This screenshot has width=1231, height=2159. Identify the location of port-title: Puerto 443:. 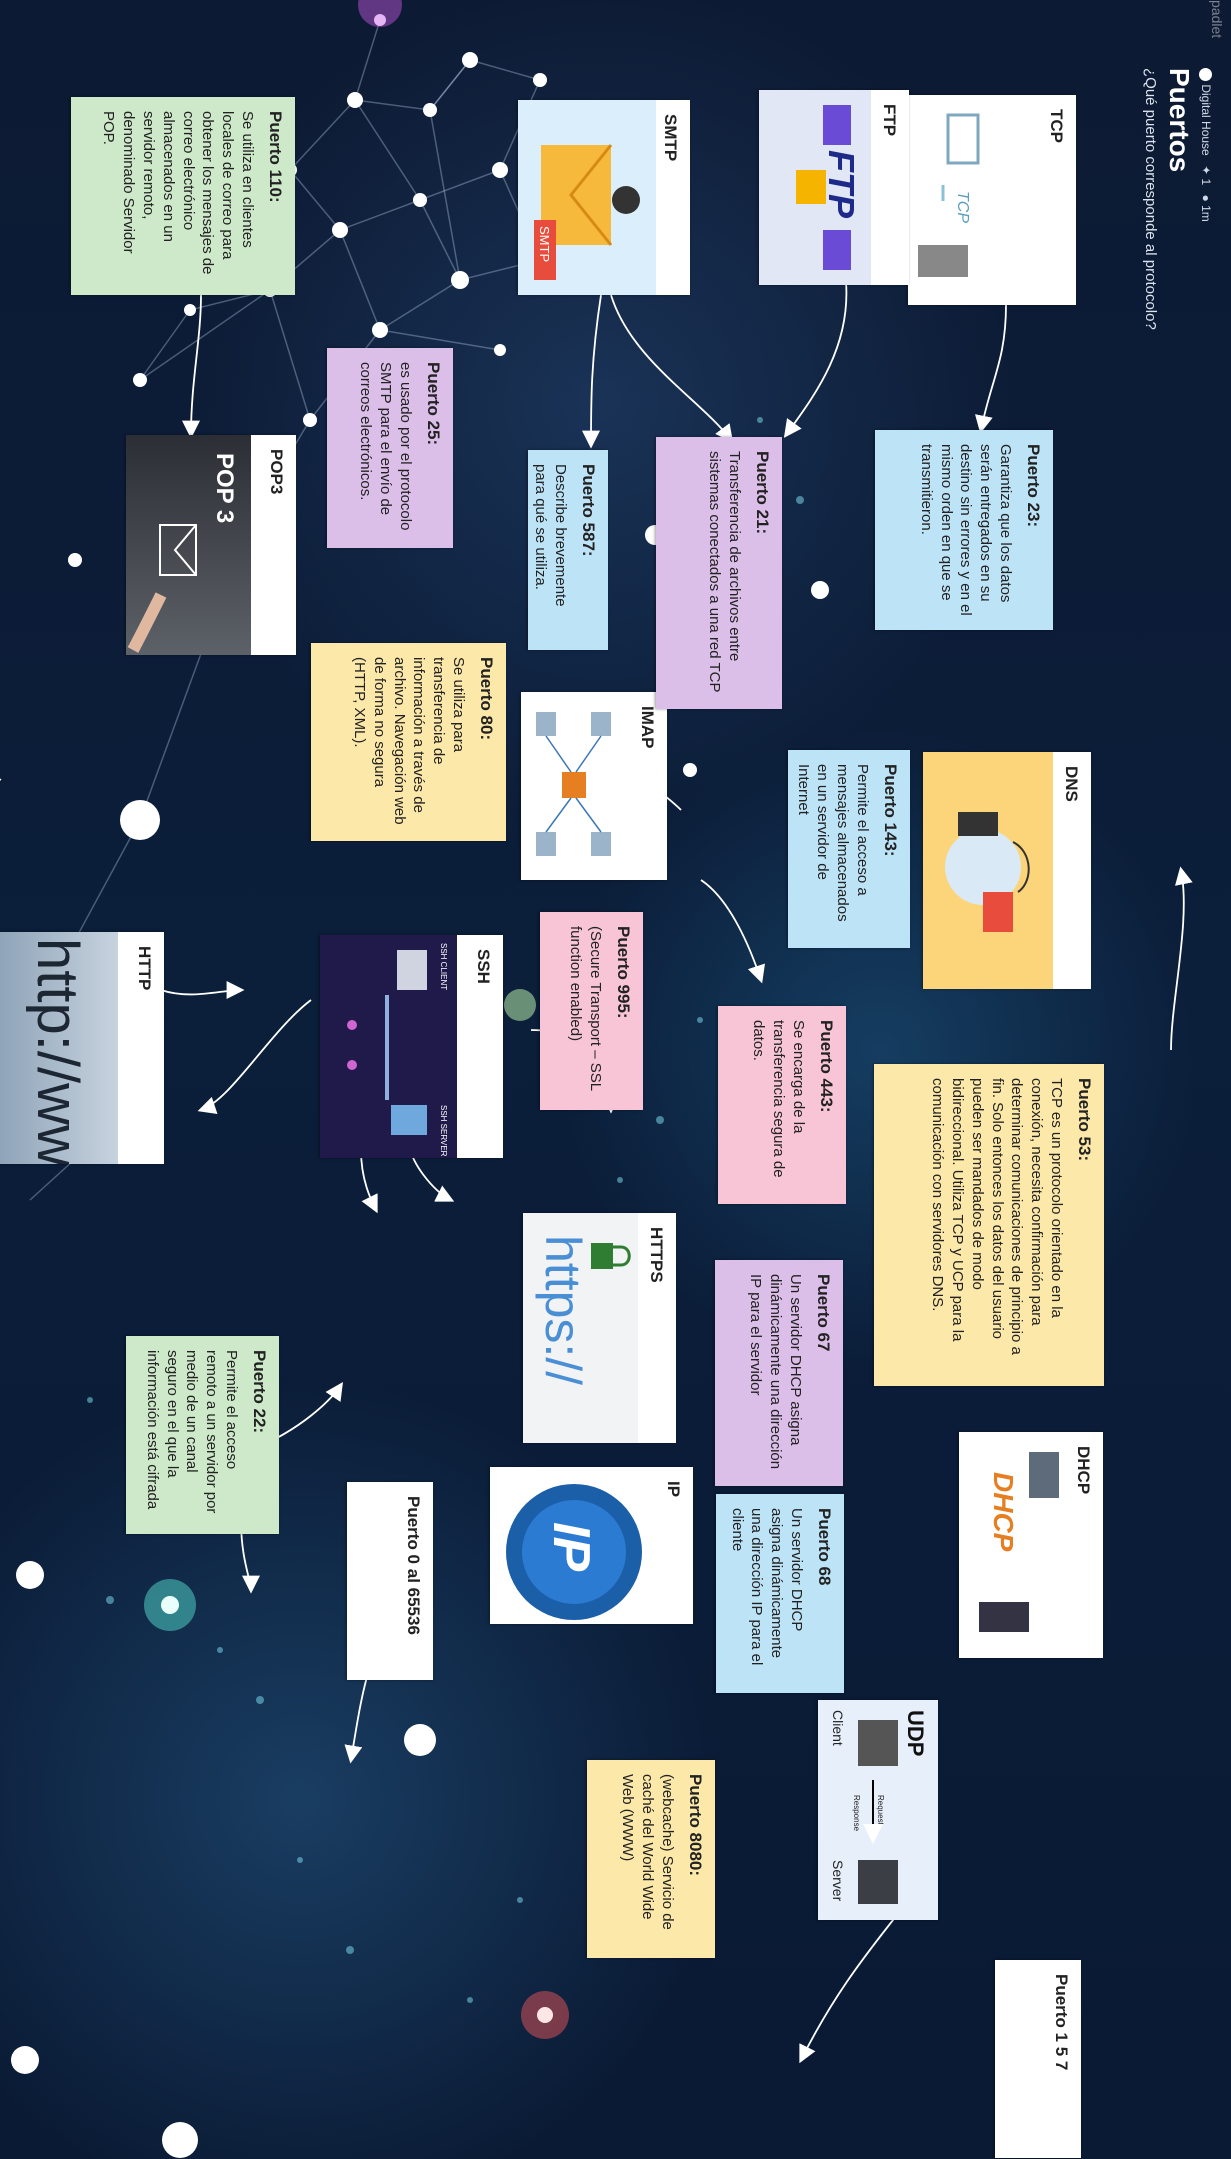
(826, 1066).